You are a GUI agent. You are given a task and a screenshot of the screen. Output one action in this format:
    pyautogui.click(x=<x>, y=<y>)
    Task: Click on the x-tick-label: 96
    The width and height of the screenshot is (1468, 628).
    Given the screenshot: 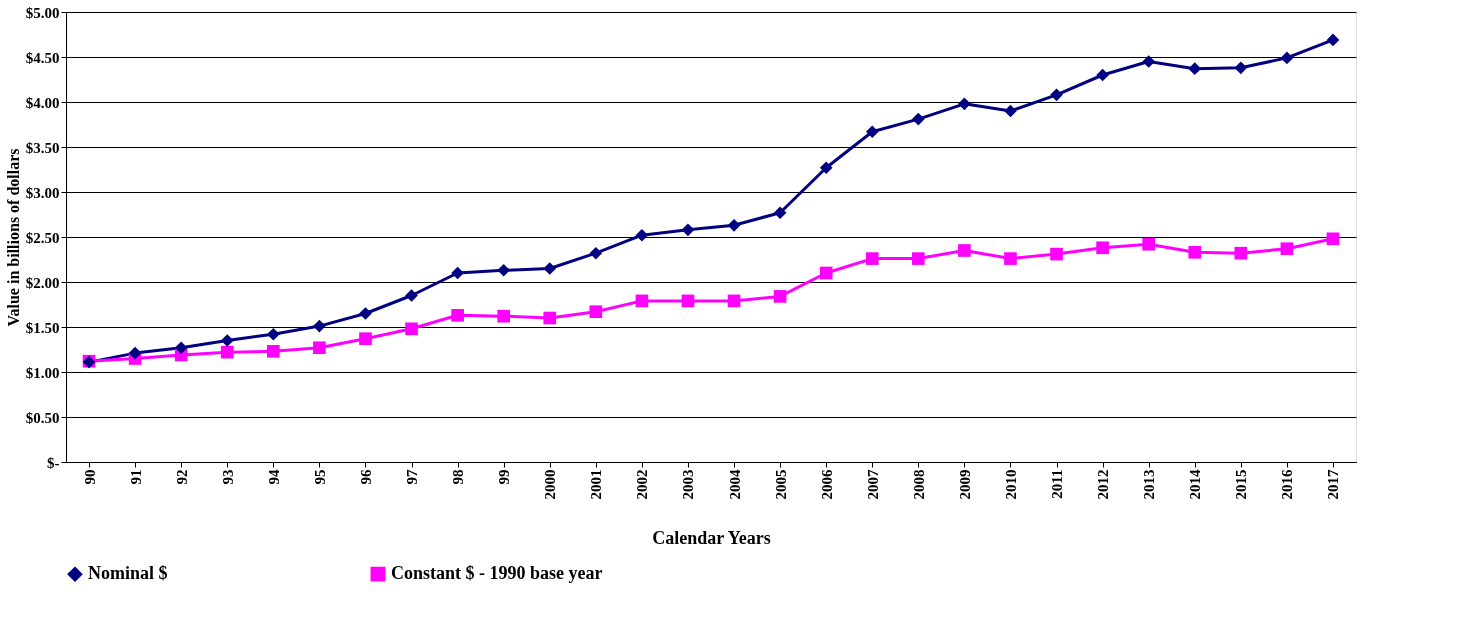 What is the action you would take?
    pyautogui.click(x=365, y=477)
    